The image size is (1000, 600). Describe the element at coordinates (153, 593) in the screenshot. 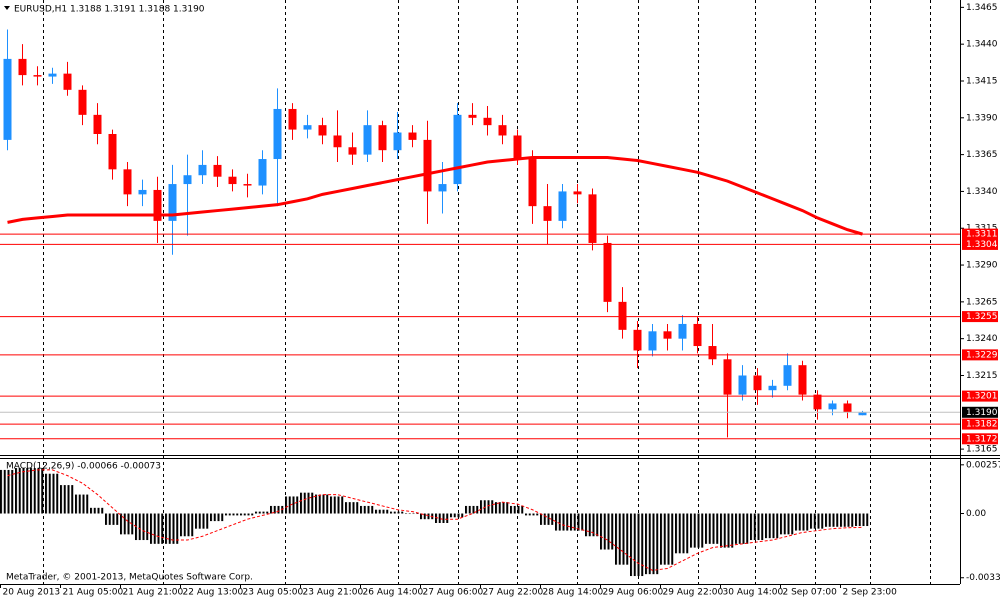

I see `x-tick-label: 21 Aug 21:00` at that location.